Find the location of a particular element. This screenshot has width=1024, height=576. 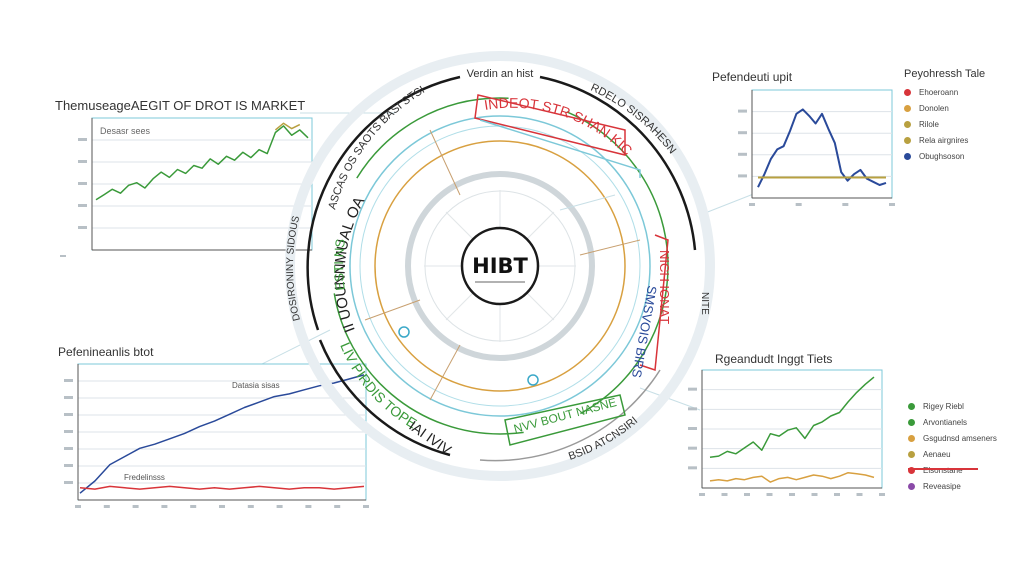

hub-grey-arc-lower is located at coordinates (570, 415).